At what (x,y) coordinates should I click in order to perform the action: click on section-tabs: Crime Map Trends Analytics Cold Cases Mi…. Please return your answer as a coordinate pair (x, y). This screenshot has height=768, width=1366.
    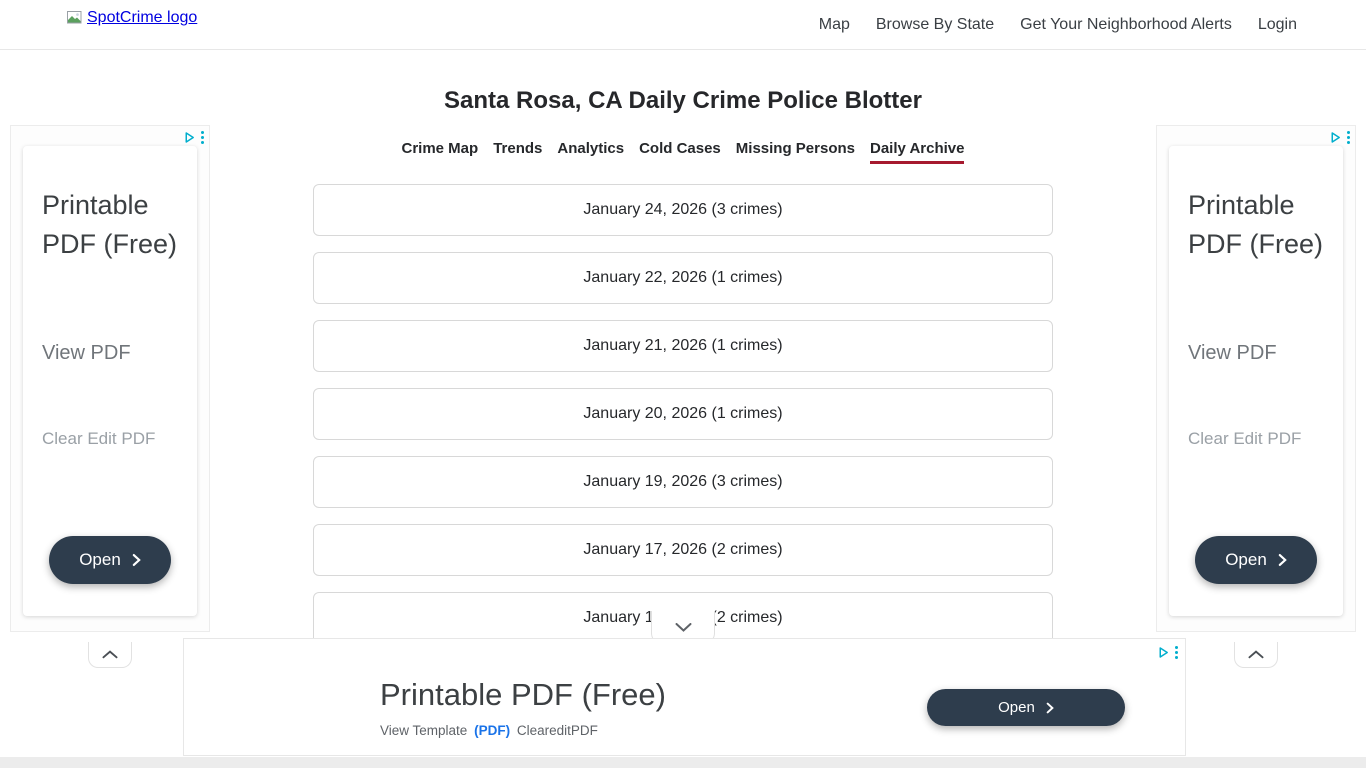
    Looking at the image, I should click on (683, 152).